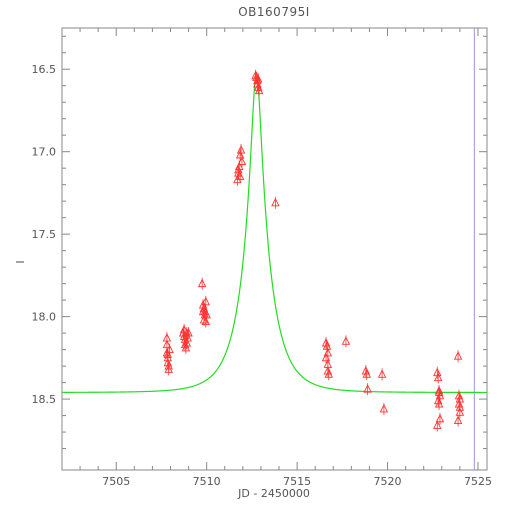 The image size is (510, 510). I want to click on x-tick-label: 7515, so click(297, 481).